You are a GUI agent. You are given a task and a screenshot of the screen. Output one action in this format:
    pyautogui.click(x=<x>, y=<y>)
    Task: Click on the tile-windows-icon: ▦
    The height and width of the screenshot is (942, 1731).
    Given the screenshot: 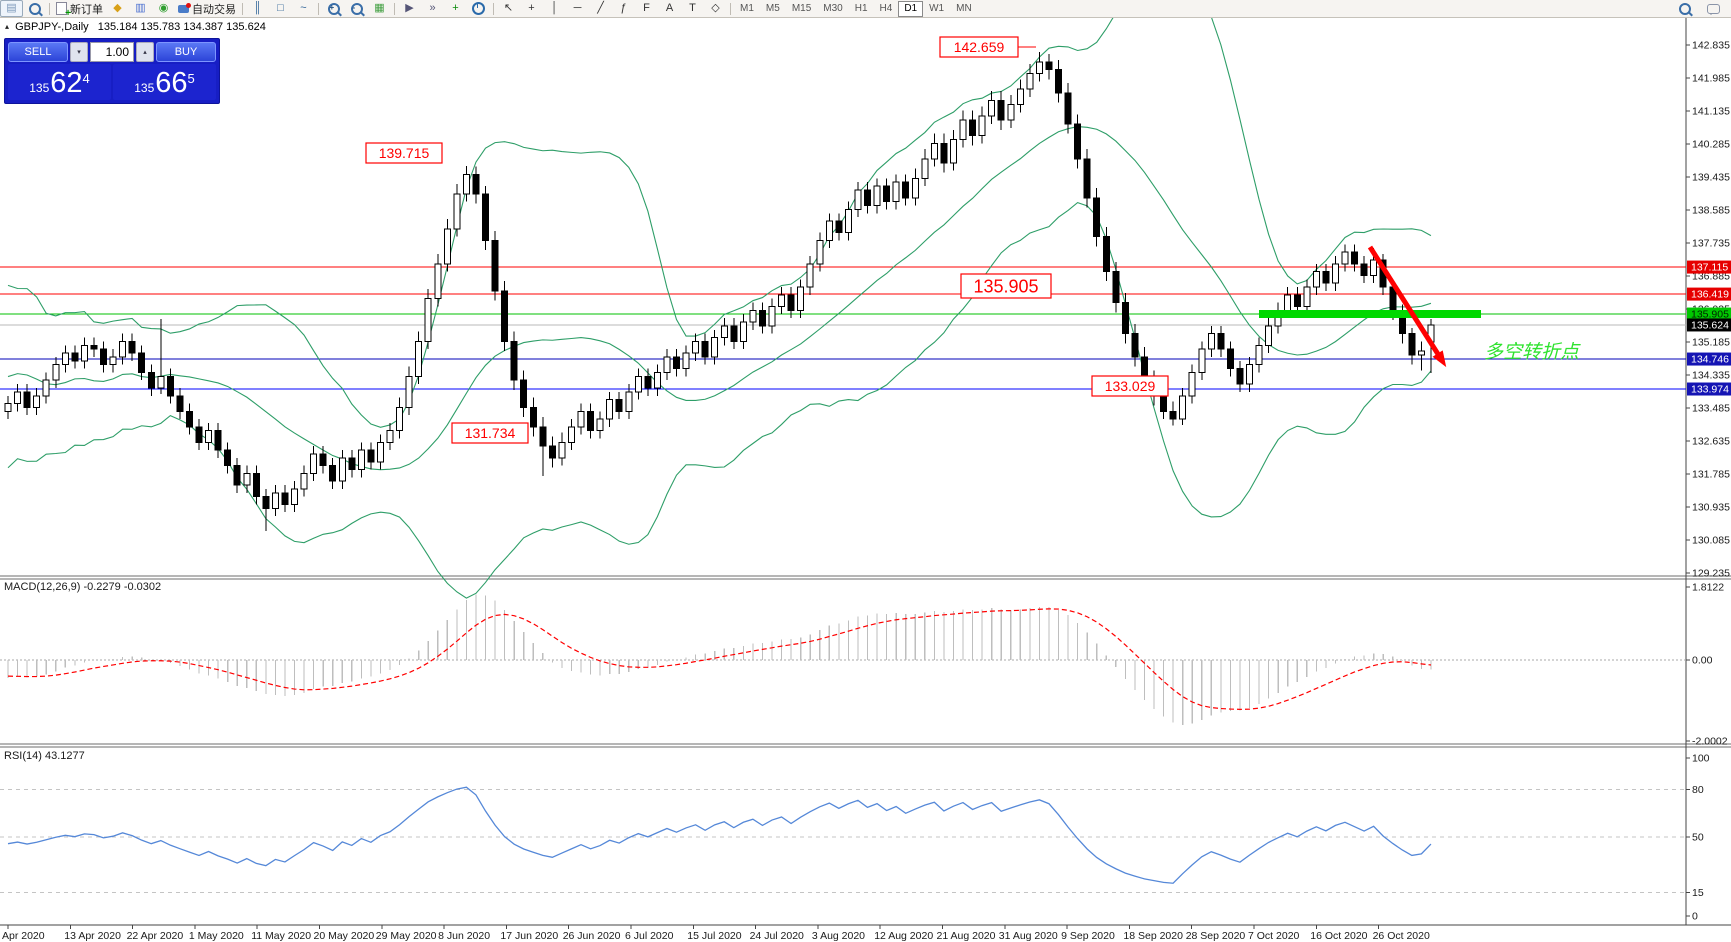 What is the action you would take?
    pyautogui.click(x=379, y=8)
    